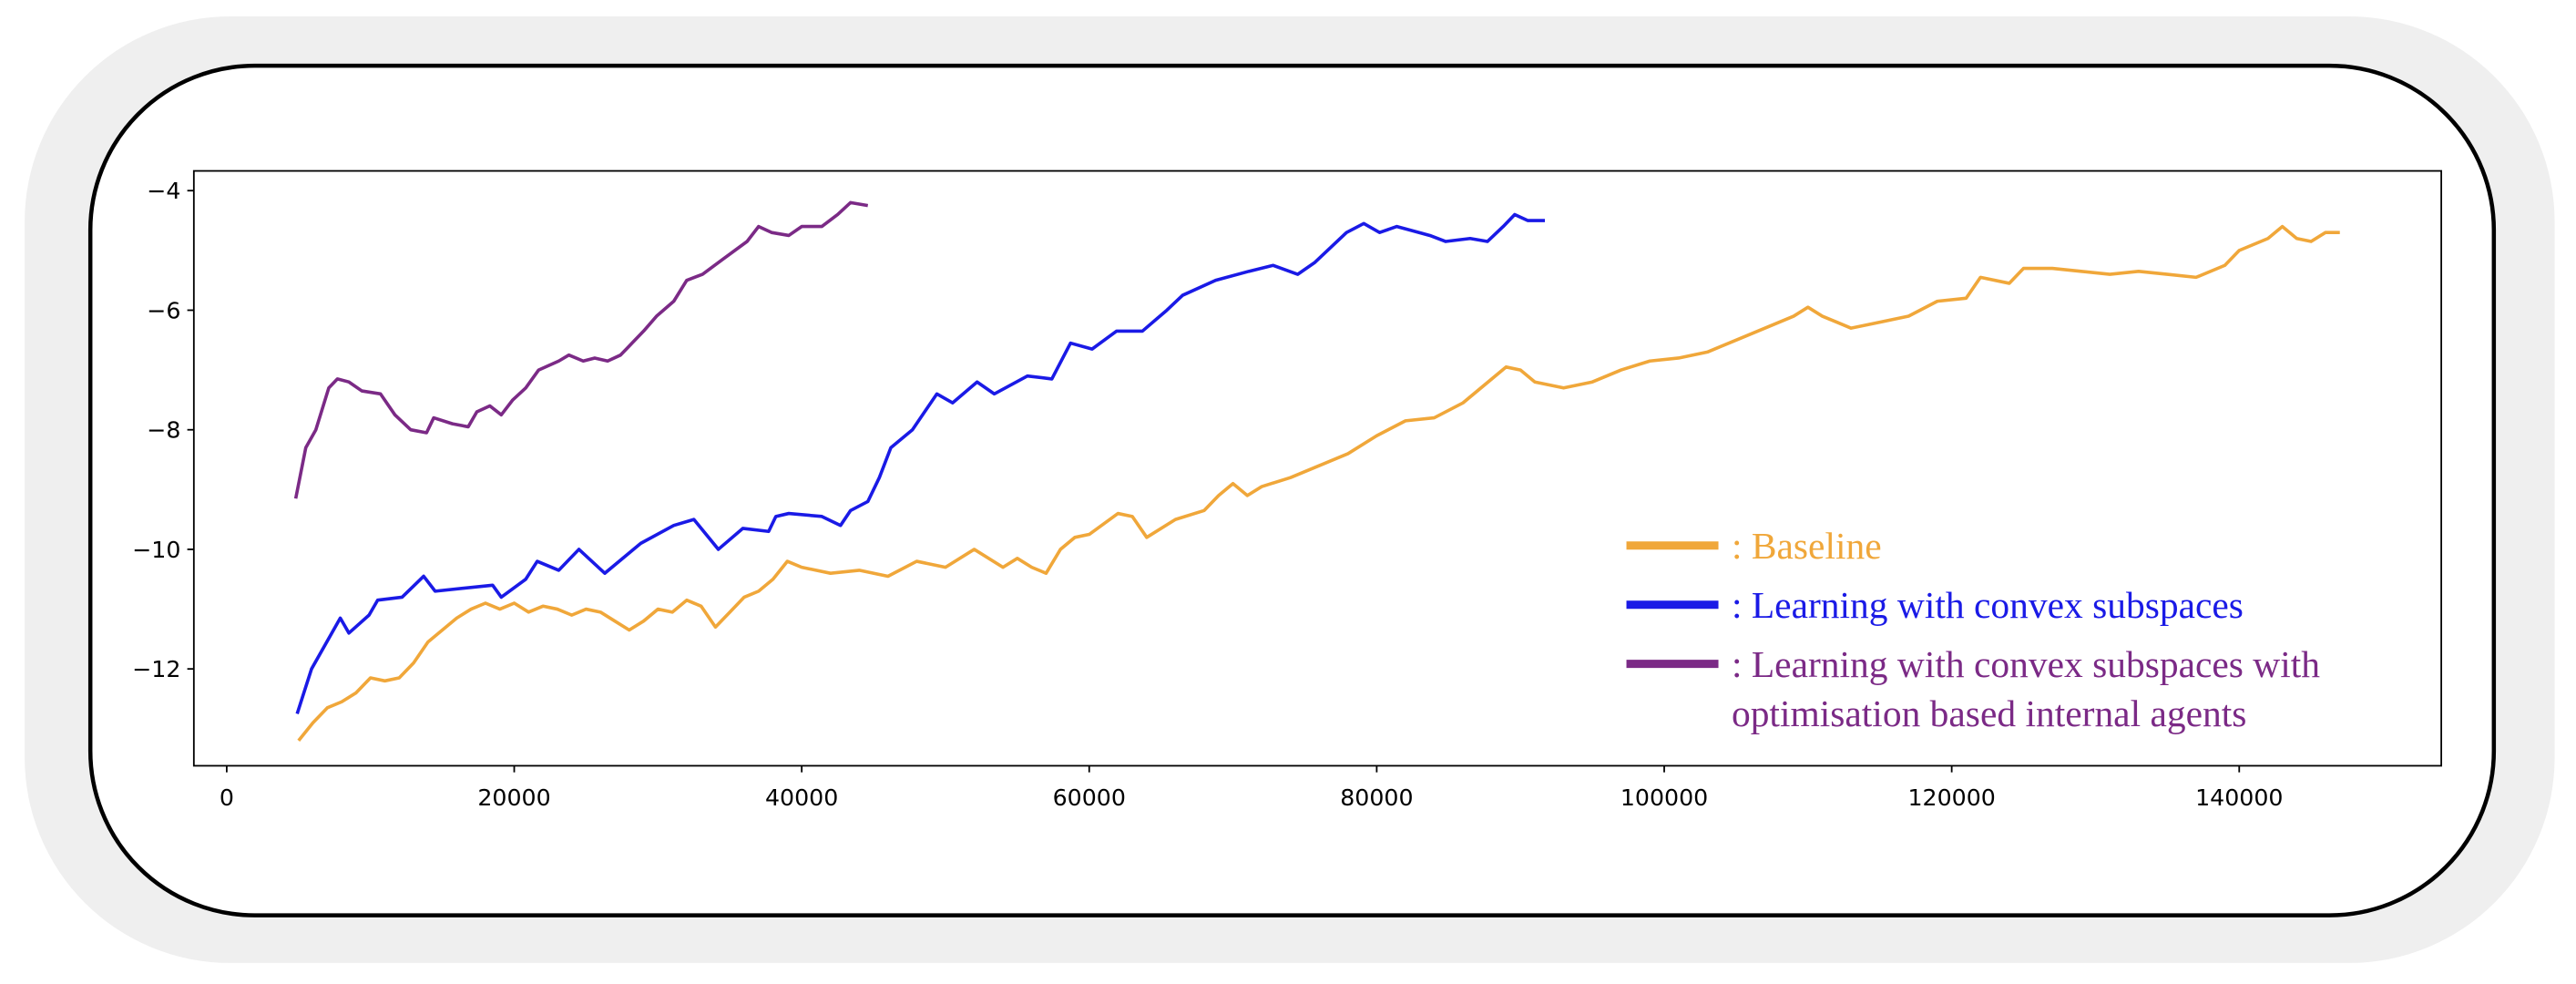  What do you see at coordinates (163, 191) in the screenshot?
I see `y-tick-label: −4` at bounding box center [163, 191].